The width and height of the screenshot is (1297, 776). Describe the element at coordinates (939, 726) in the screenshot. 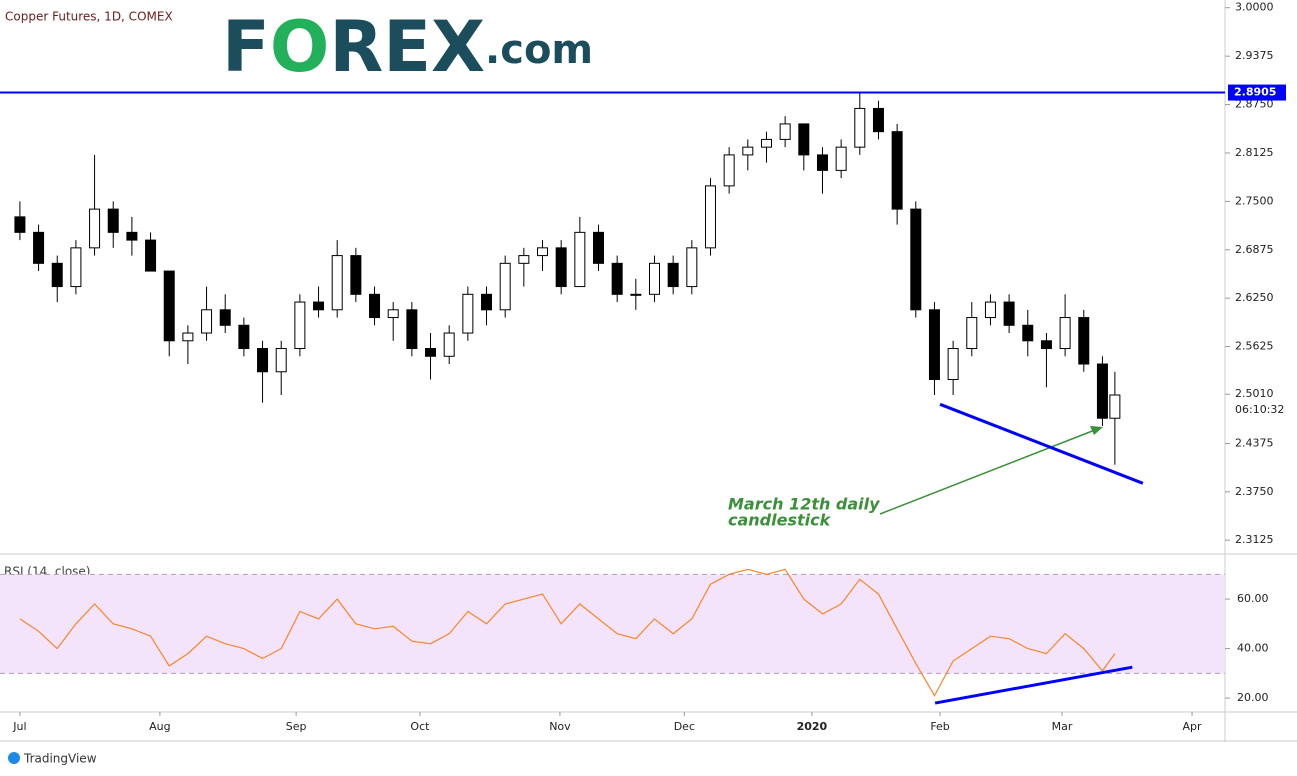

I see `x-tick-label: Feb` at that location.